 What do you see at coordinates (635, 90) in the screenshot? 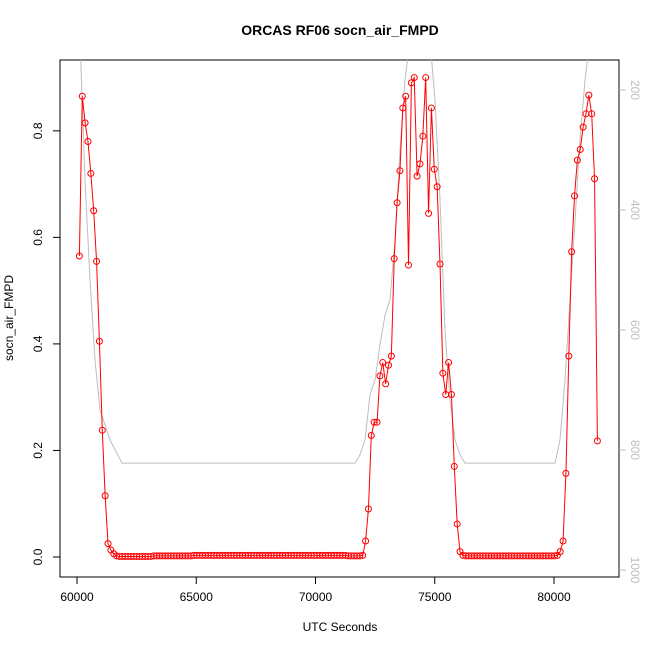
I see `y2-tick-label: 200` at bounding box center [635, 90].